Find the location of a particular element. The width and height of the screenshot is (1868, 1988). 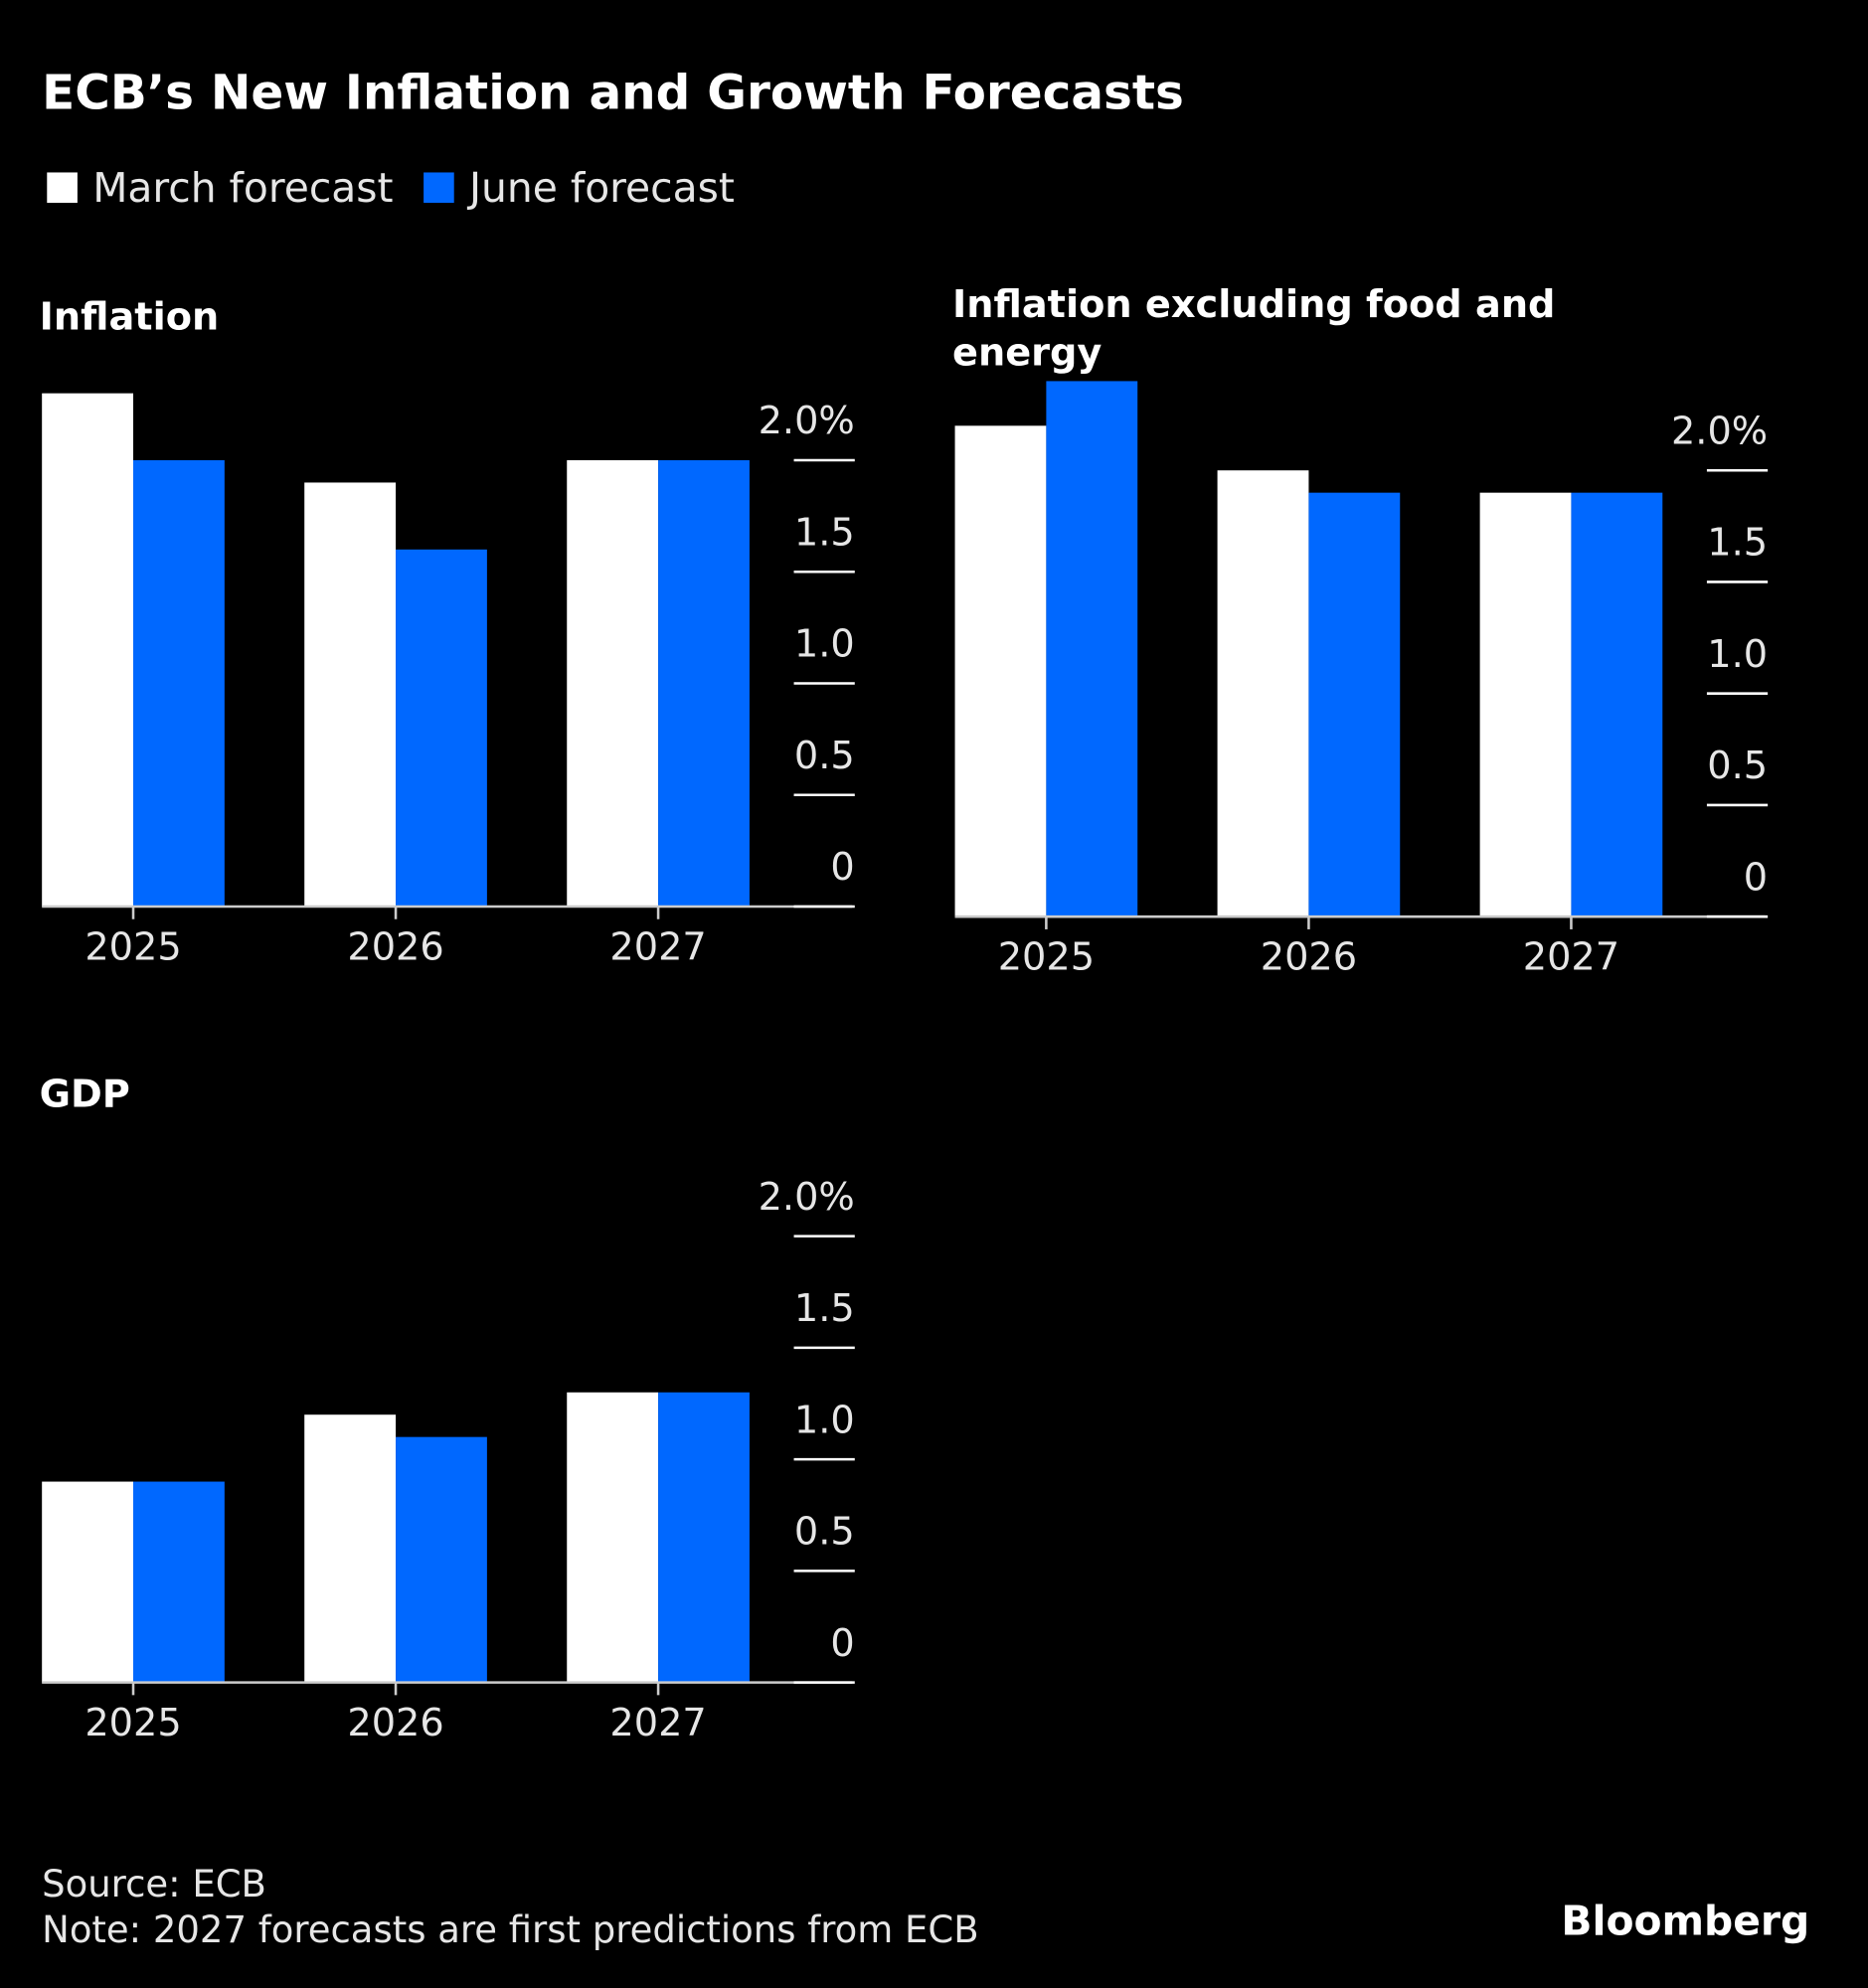

legend-label: June forecast is located at coordinates (600, 188).